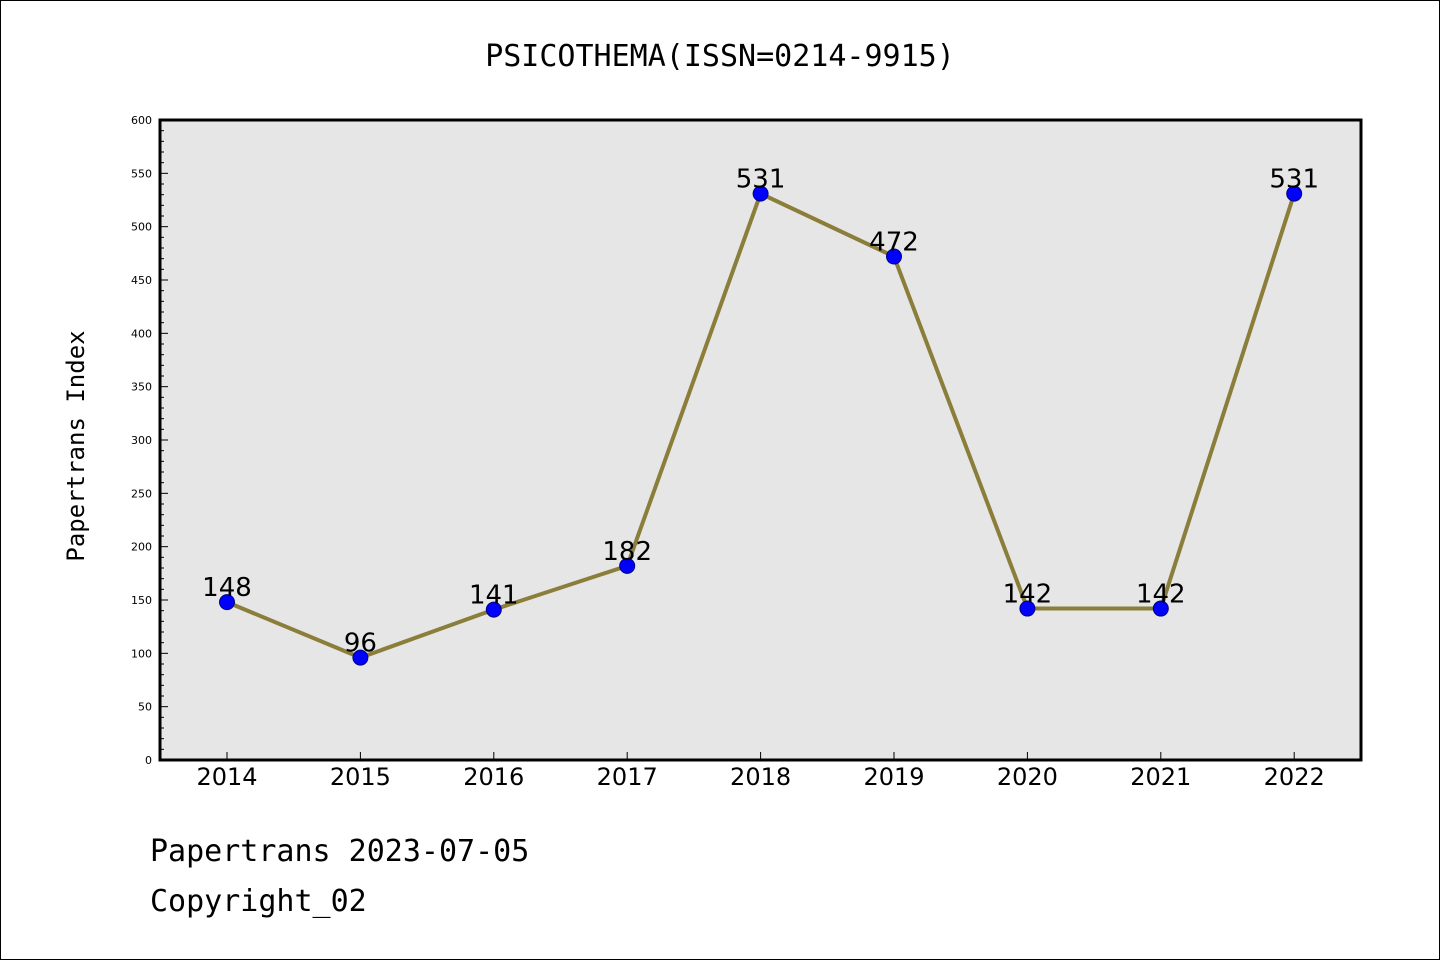  What do you see at coordinates (360, 777) in the screenshot?
I see `x-tick-label: 2015` at bounding box center [360, 777].